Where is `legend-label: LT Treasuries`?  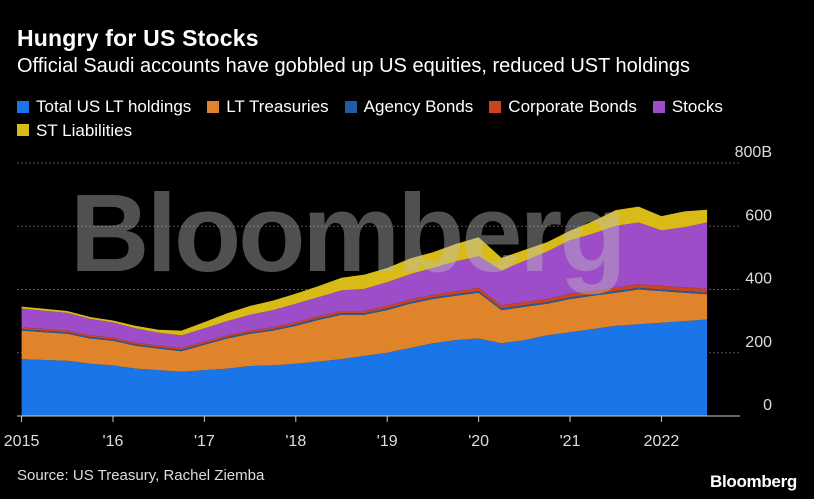 legend-label: LT Treasuries is located at coordinates (277, 106).